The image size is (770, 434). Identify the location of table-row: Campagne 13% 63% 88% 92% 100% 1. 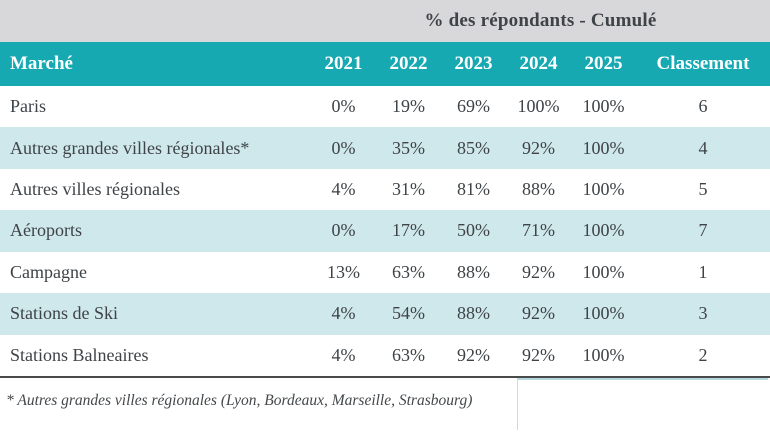
(385, 272).